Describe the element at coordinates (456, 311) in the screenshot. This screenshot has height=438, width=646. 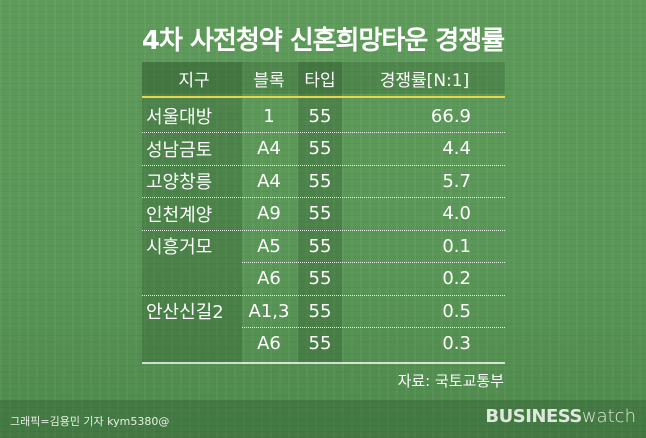
I see `cell-ratio: 0.5` at that location.